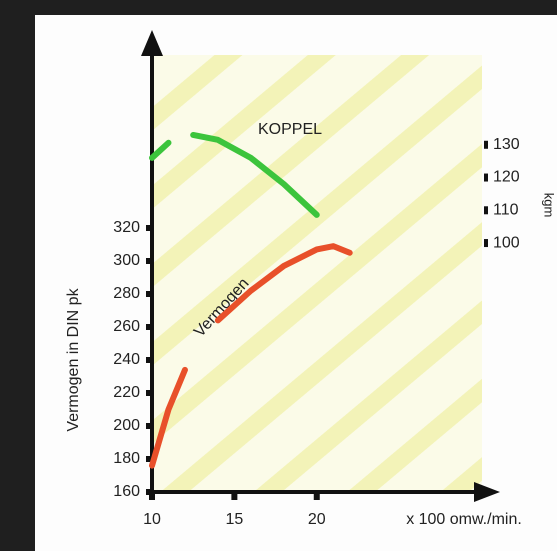 The width and height of the screenshot is (557, 551). Describe the element at coordinates (126, 491) in the screenshot. I see `y-tick-label: 160` at that location.